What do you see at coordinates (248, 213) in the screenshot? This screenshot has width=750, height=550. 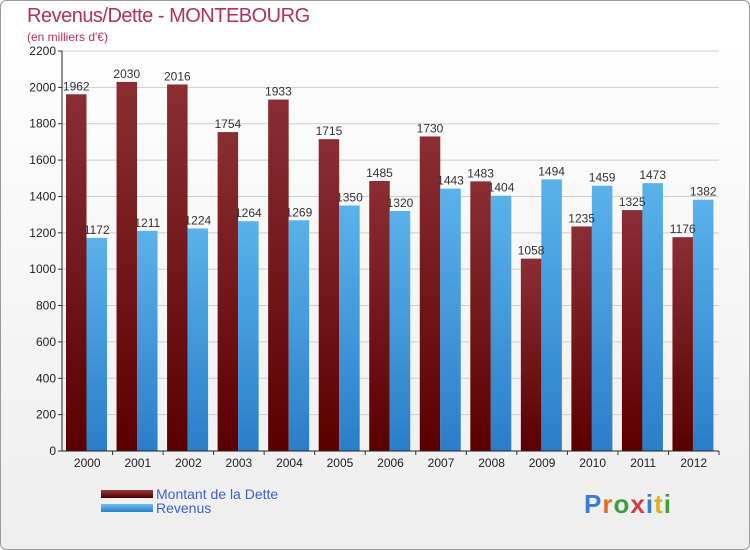 I see `data-label-revenus: 1264` at bounding box center [248, 213].